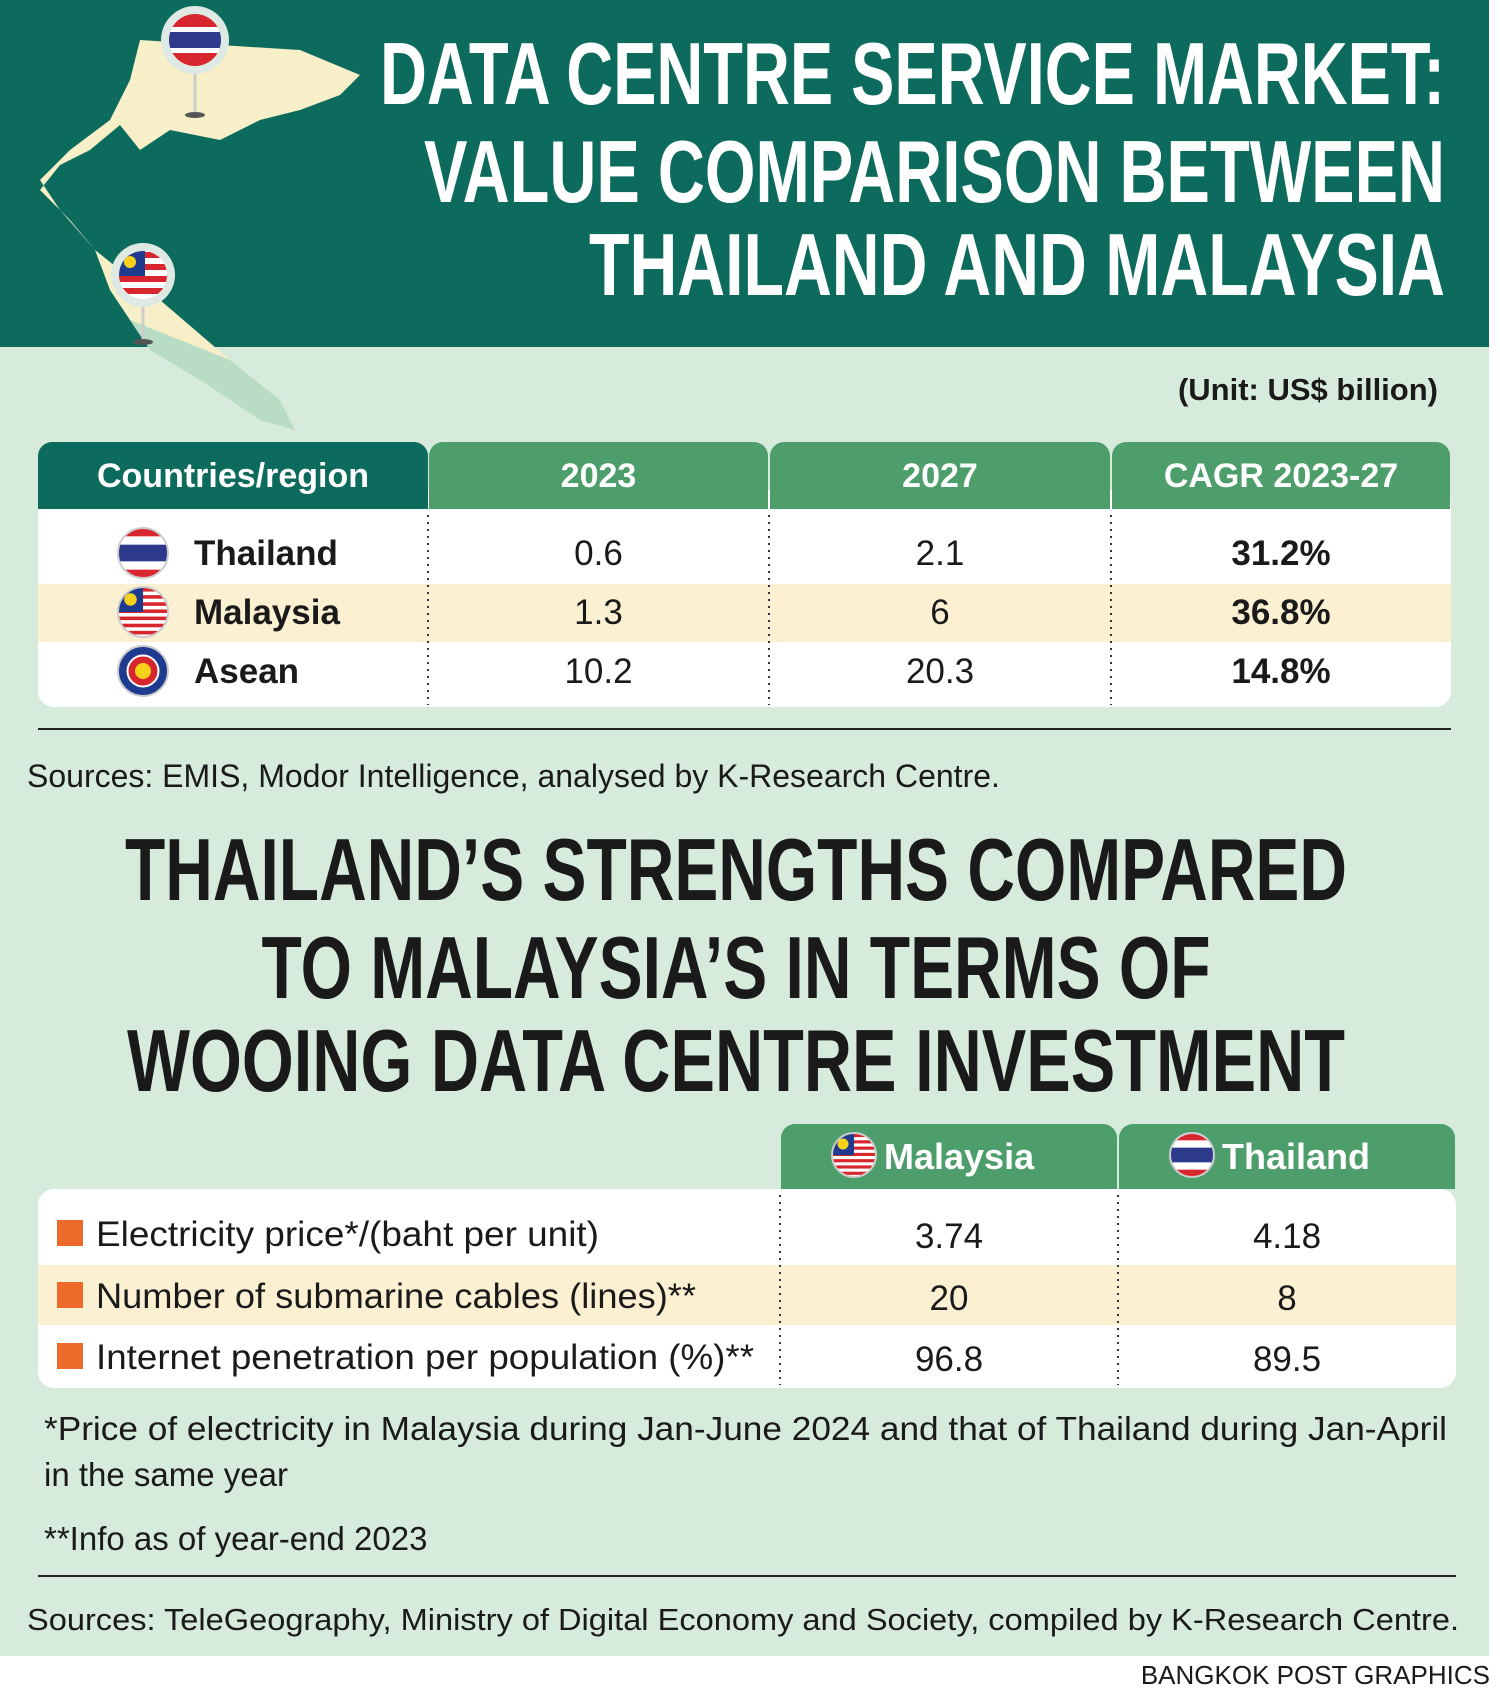  Describe the element at coordinates (1296, 1156) in the screenshot. I see `column-header: Thailand` at that location.